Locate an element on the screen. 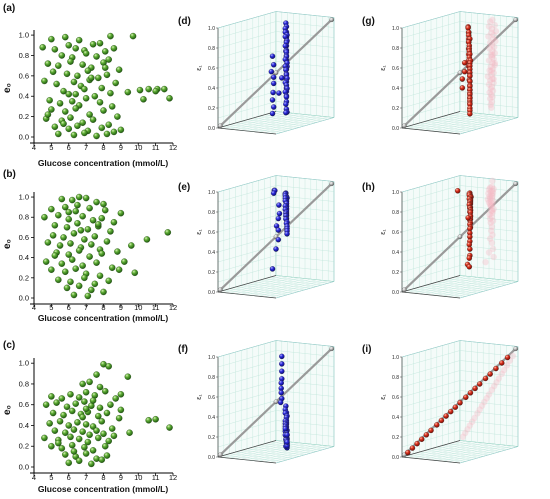  axes: 4 5 6 7 8 9 10 11 12 0.0 0.2 0.4 0.6 0.8 1.0 is located at coordinates (98, 420).